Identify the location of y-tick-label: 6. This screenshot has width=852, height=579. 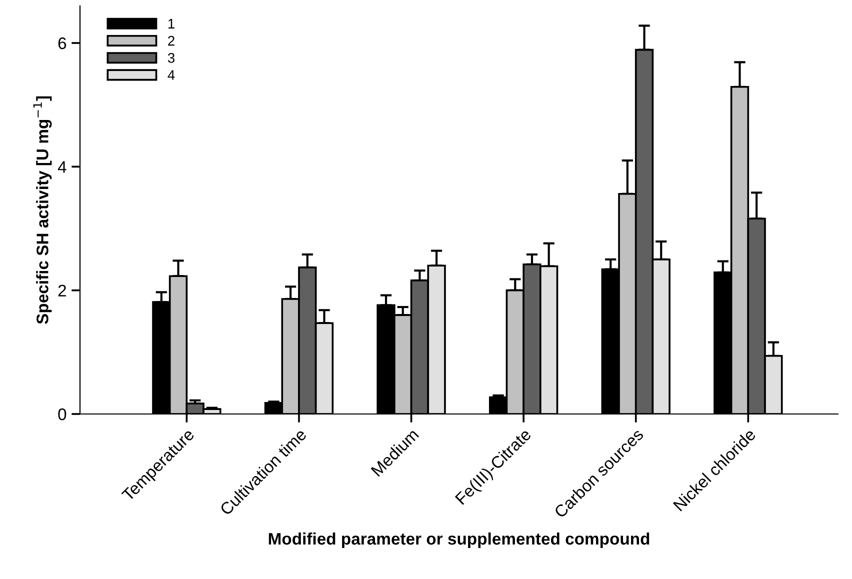
(62, 43).